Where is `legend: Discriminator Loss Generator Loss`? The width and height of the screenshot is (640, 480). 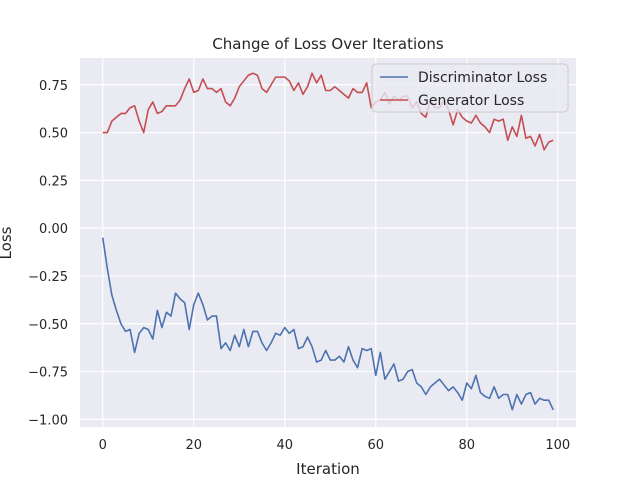 legend: Discriminator Loss Generator Loss is located at coordinates (470, 88).